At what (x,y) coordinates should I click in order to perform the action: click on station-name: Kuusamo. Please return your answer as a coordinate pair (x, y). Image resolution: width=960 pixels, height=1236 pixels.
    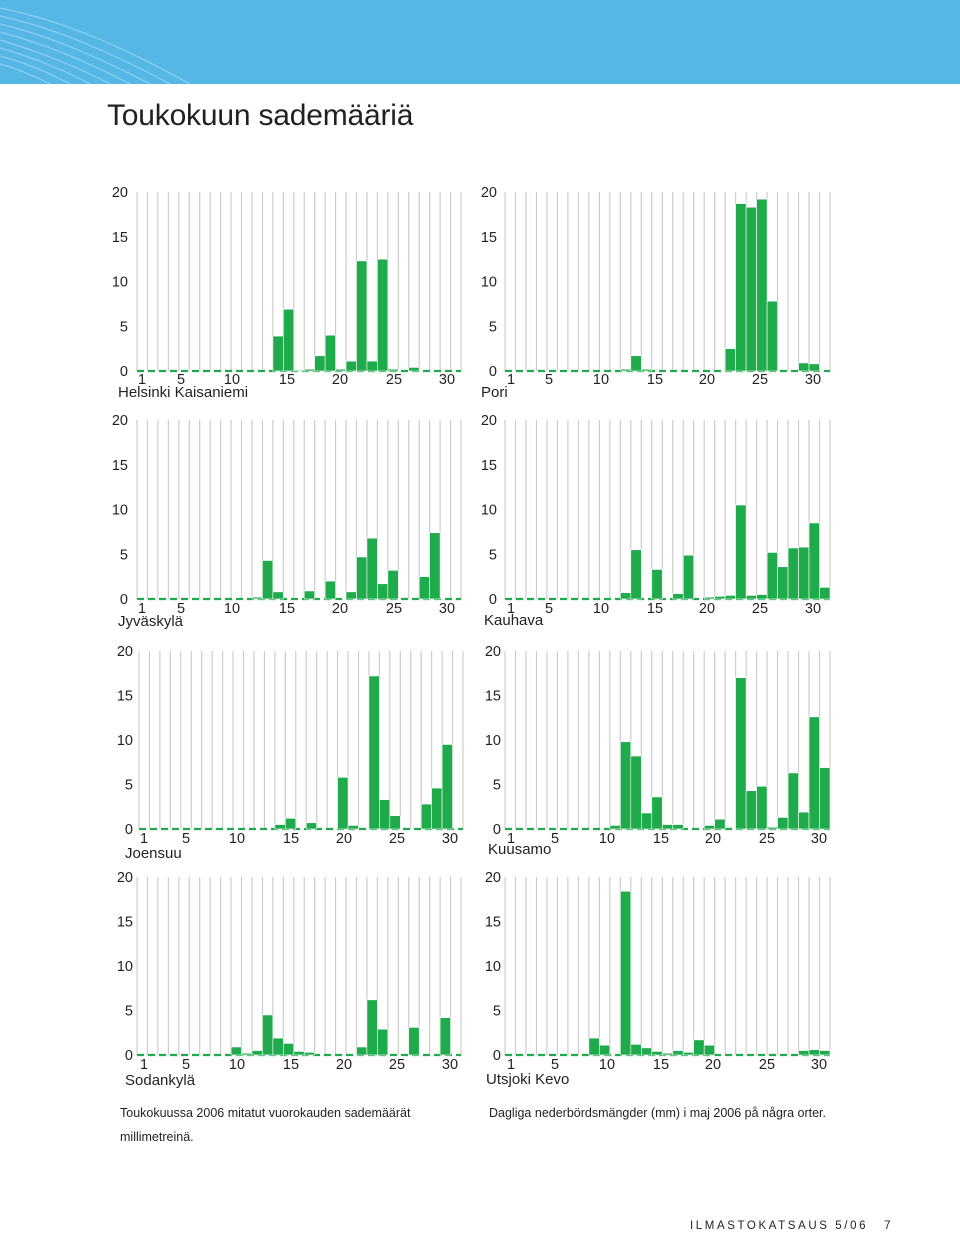
    Looking at the image, I should click on (519, 849).